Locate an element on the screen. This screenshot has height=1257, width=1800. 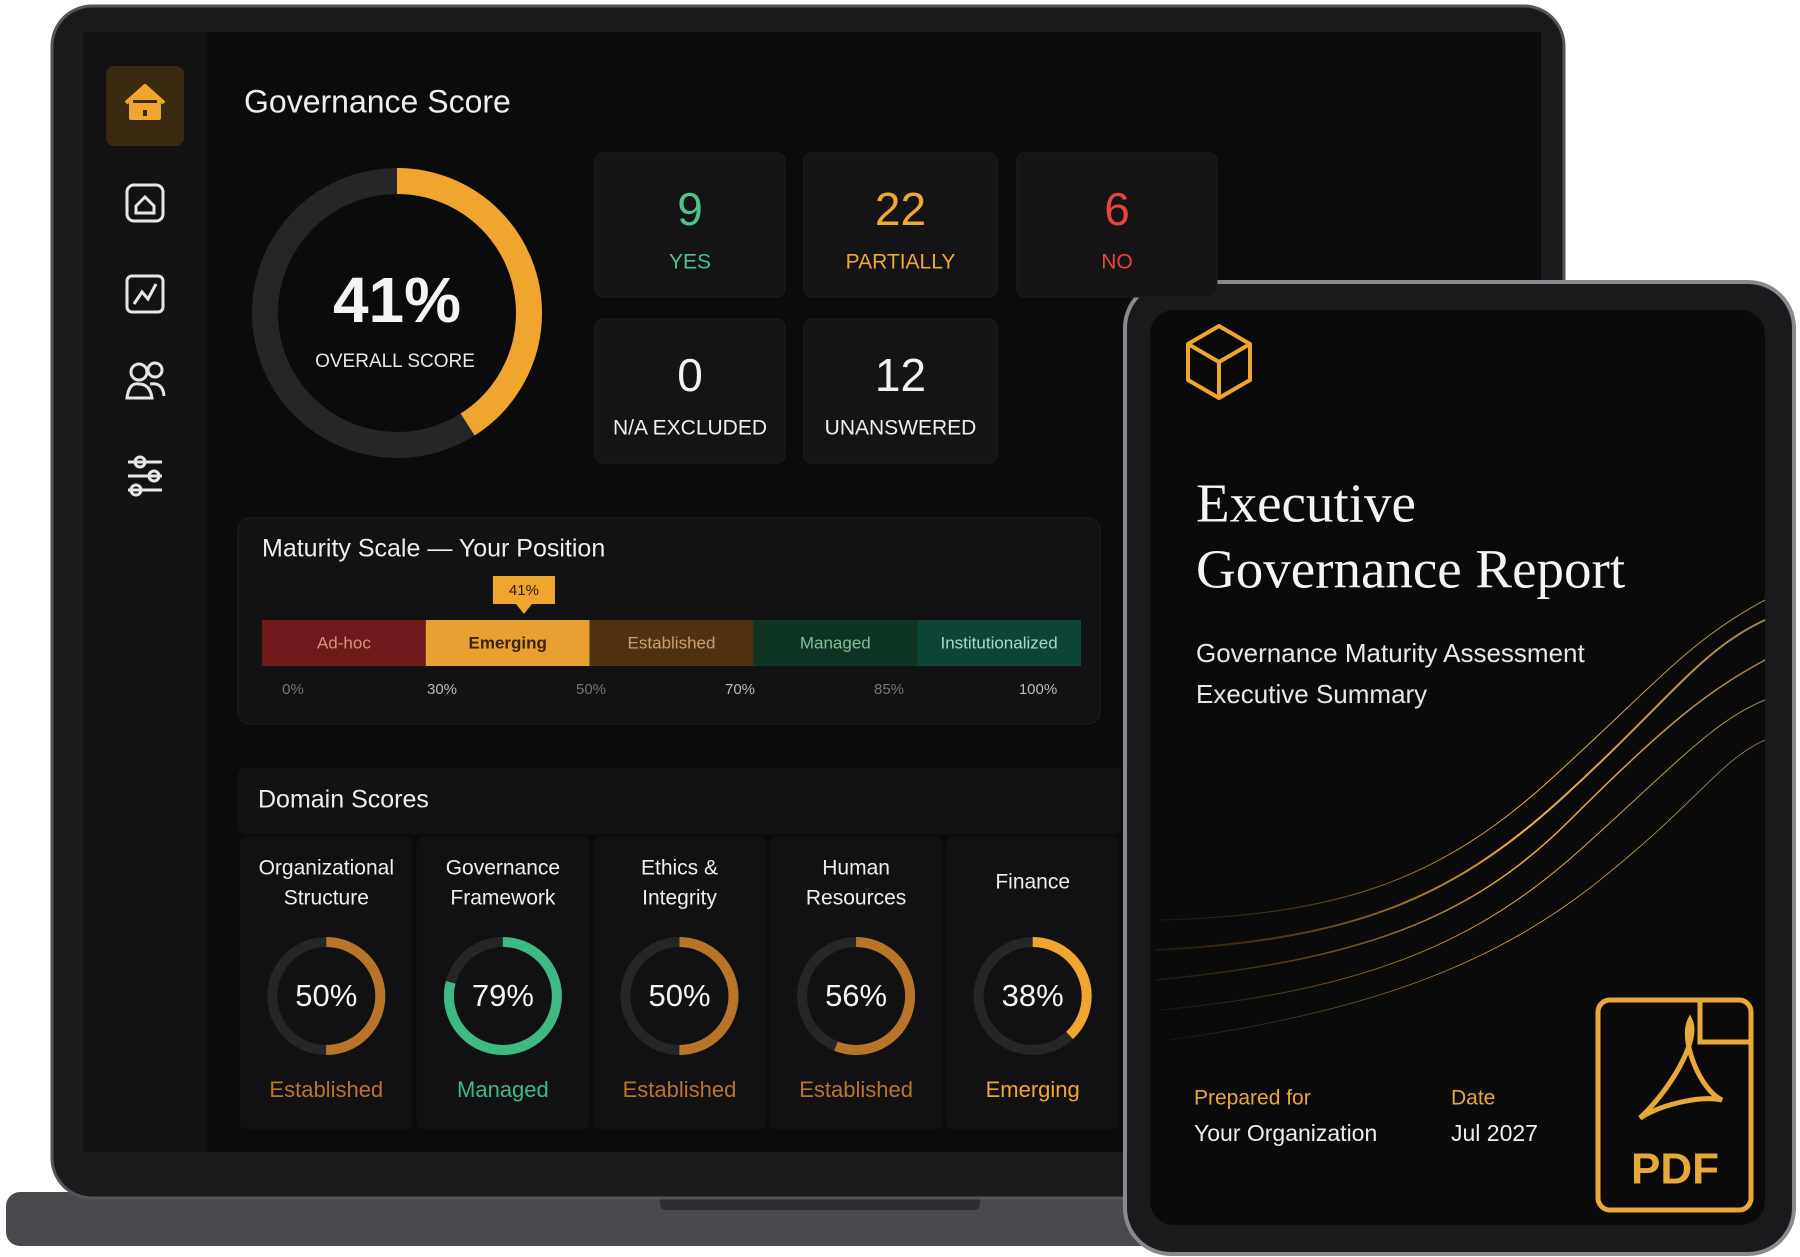
laptop-base is located at coordinates (581, 1219).